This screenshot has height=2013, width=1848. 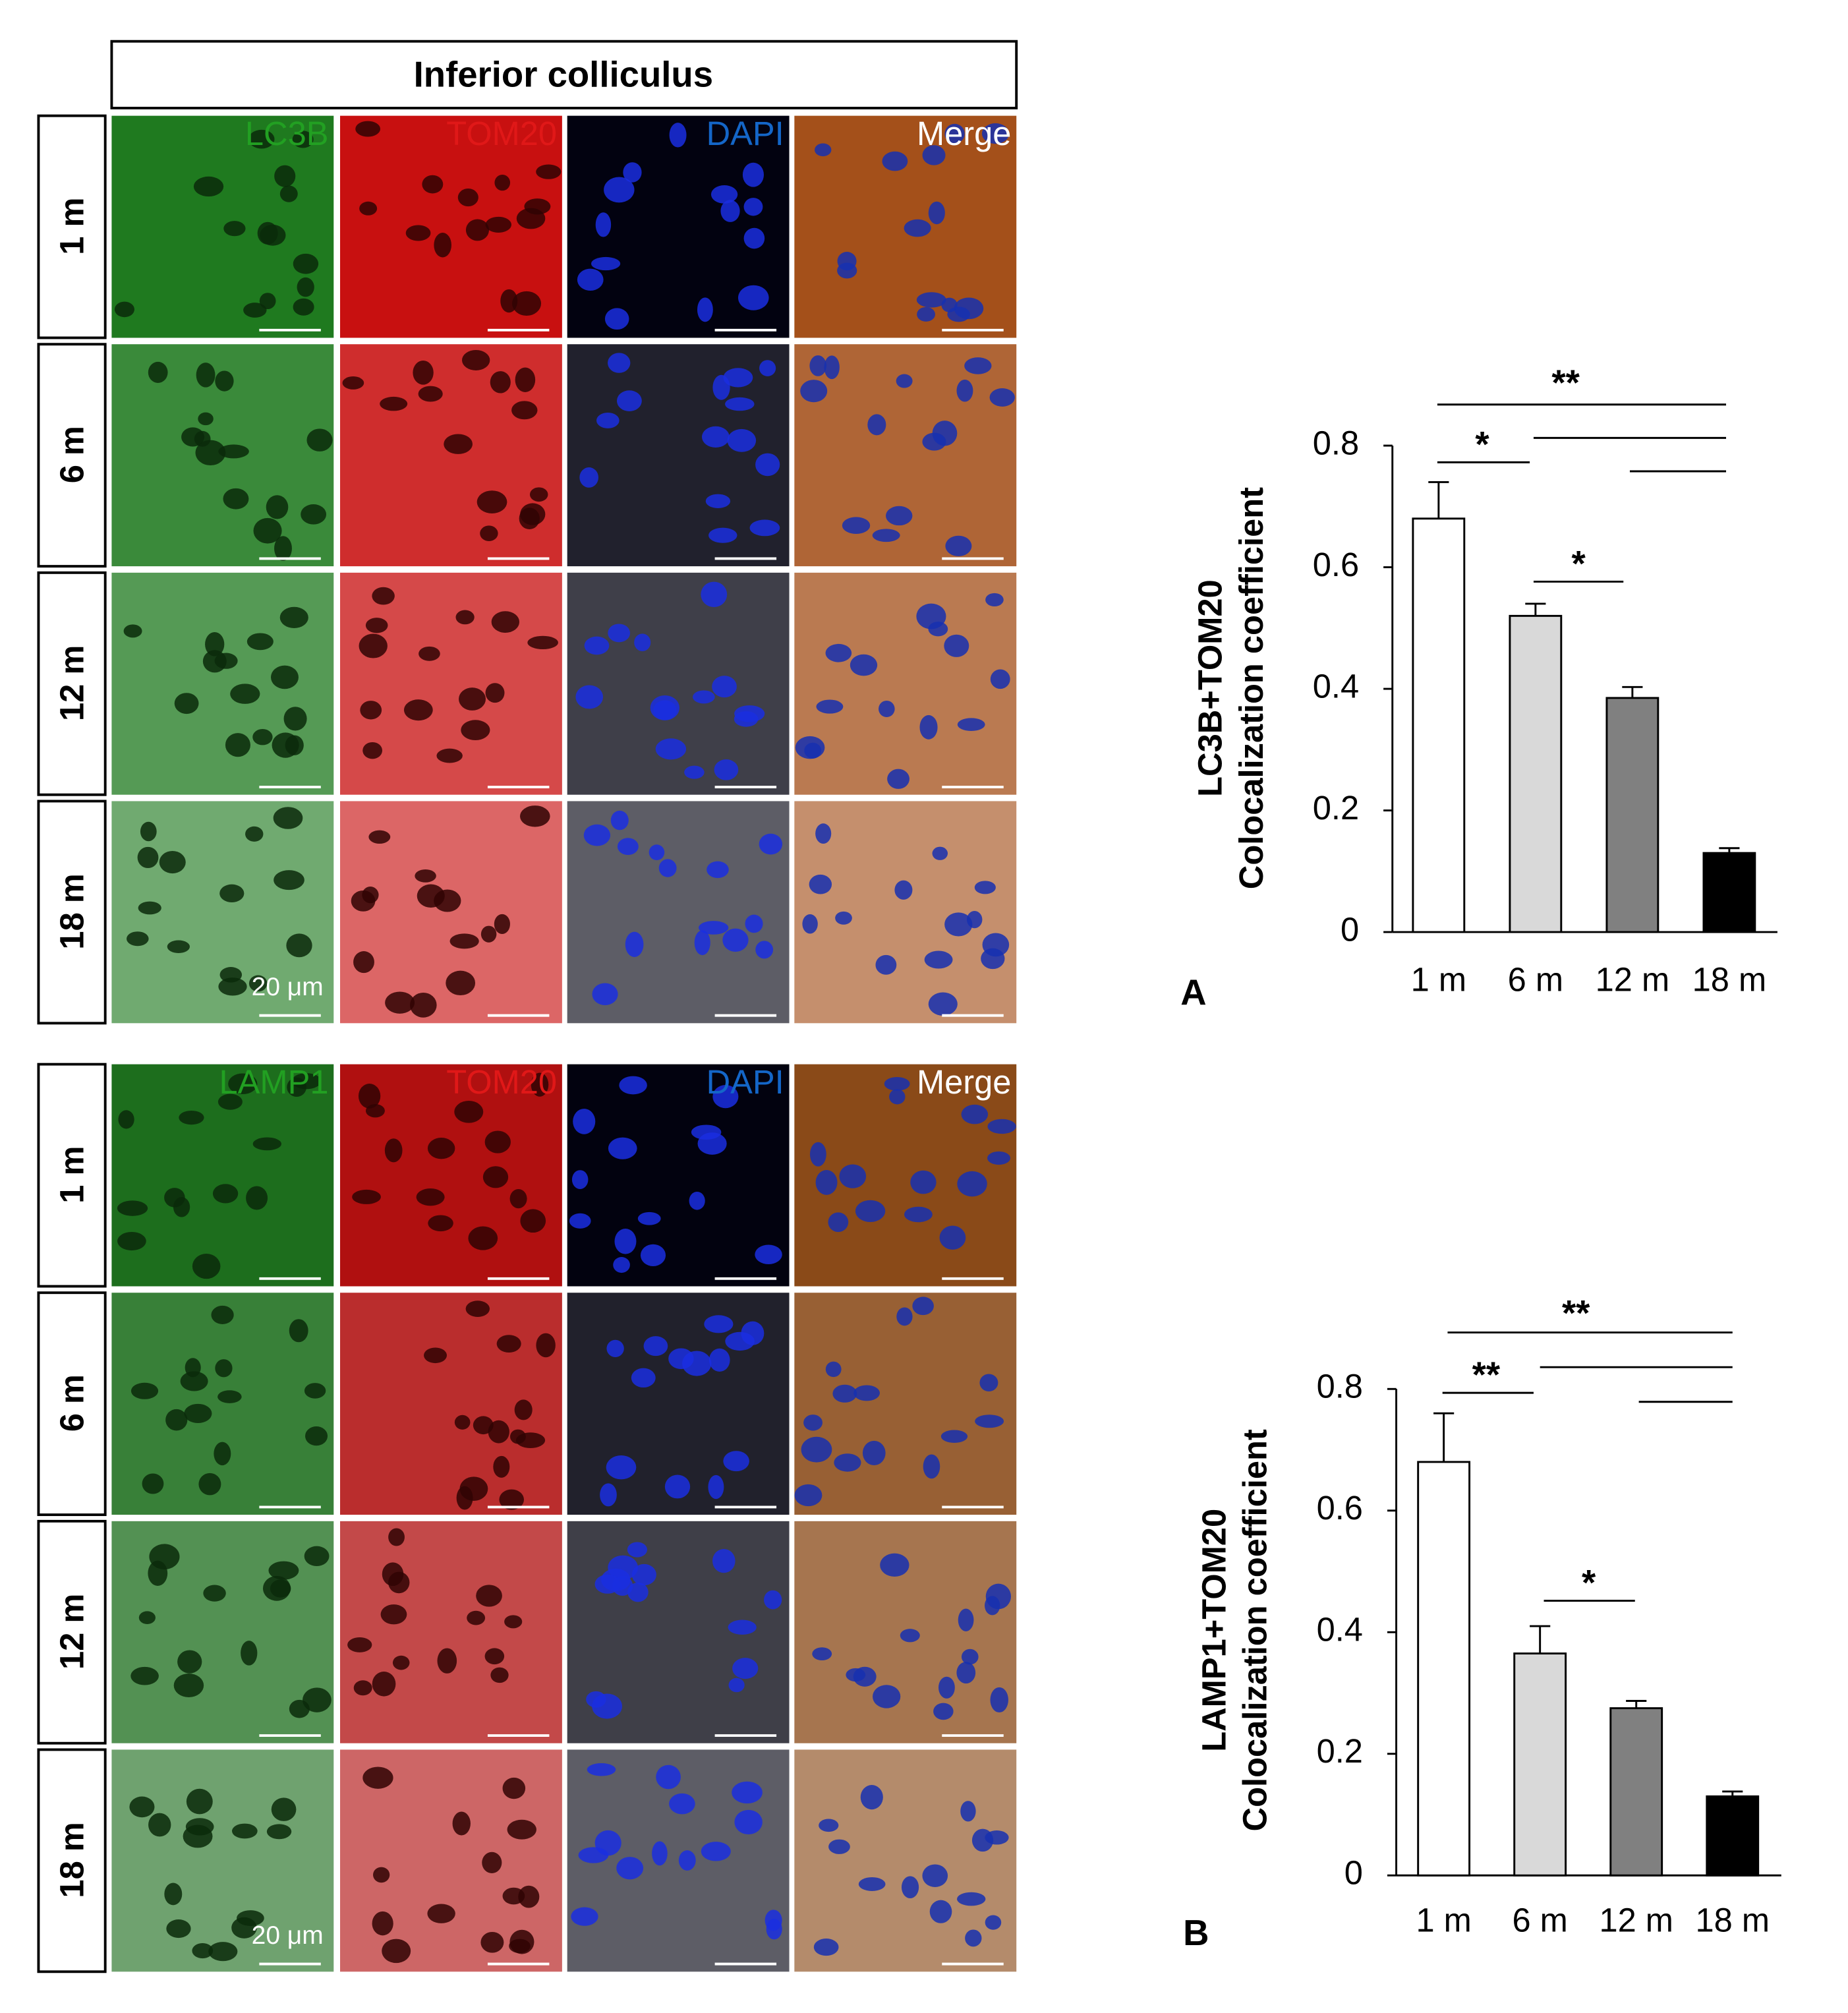 I want to click on row-label: 18 m, so click(x=71, y=911).